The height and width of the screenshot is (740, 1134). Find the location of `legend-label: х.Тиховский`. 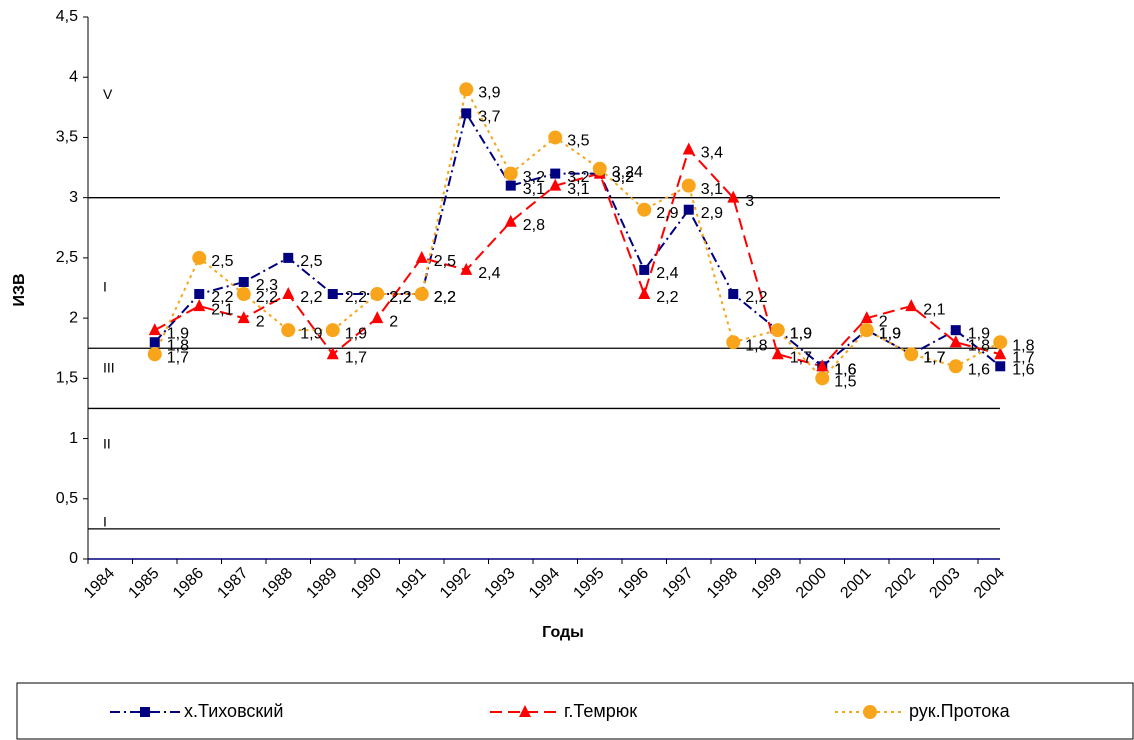

legend-label: х.Тиховский is located at coordinates (233, 711).